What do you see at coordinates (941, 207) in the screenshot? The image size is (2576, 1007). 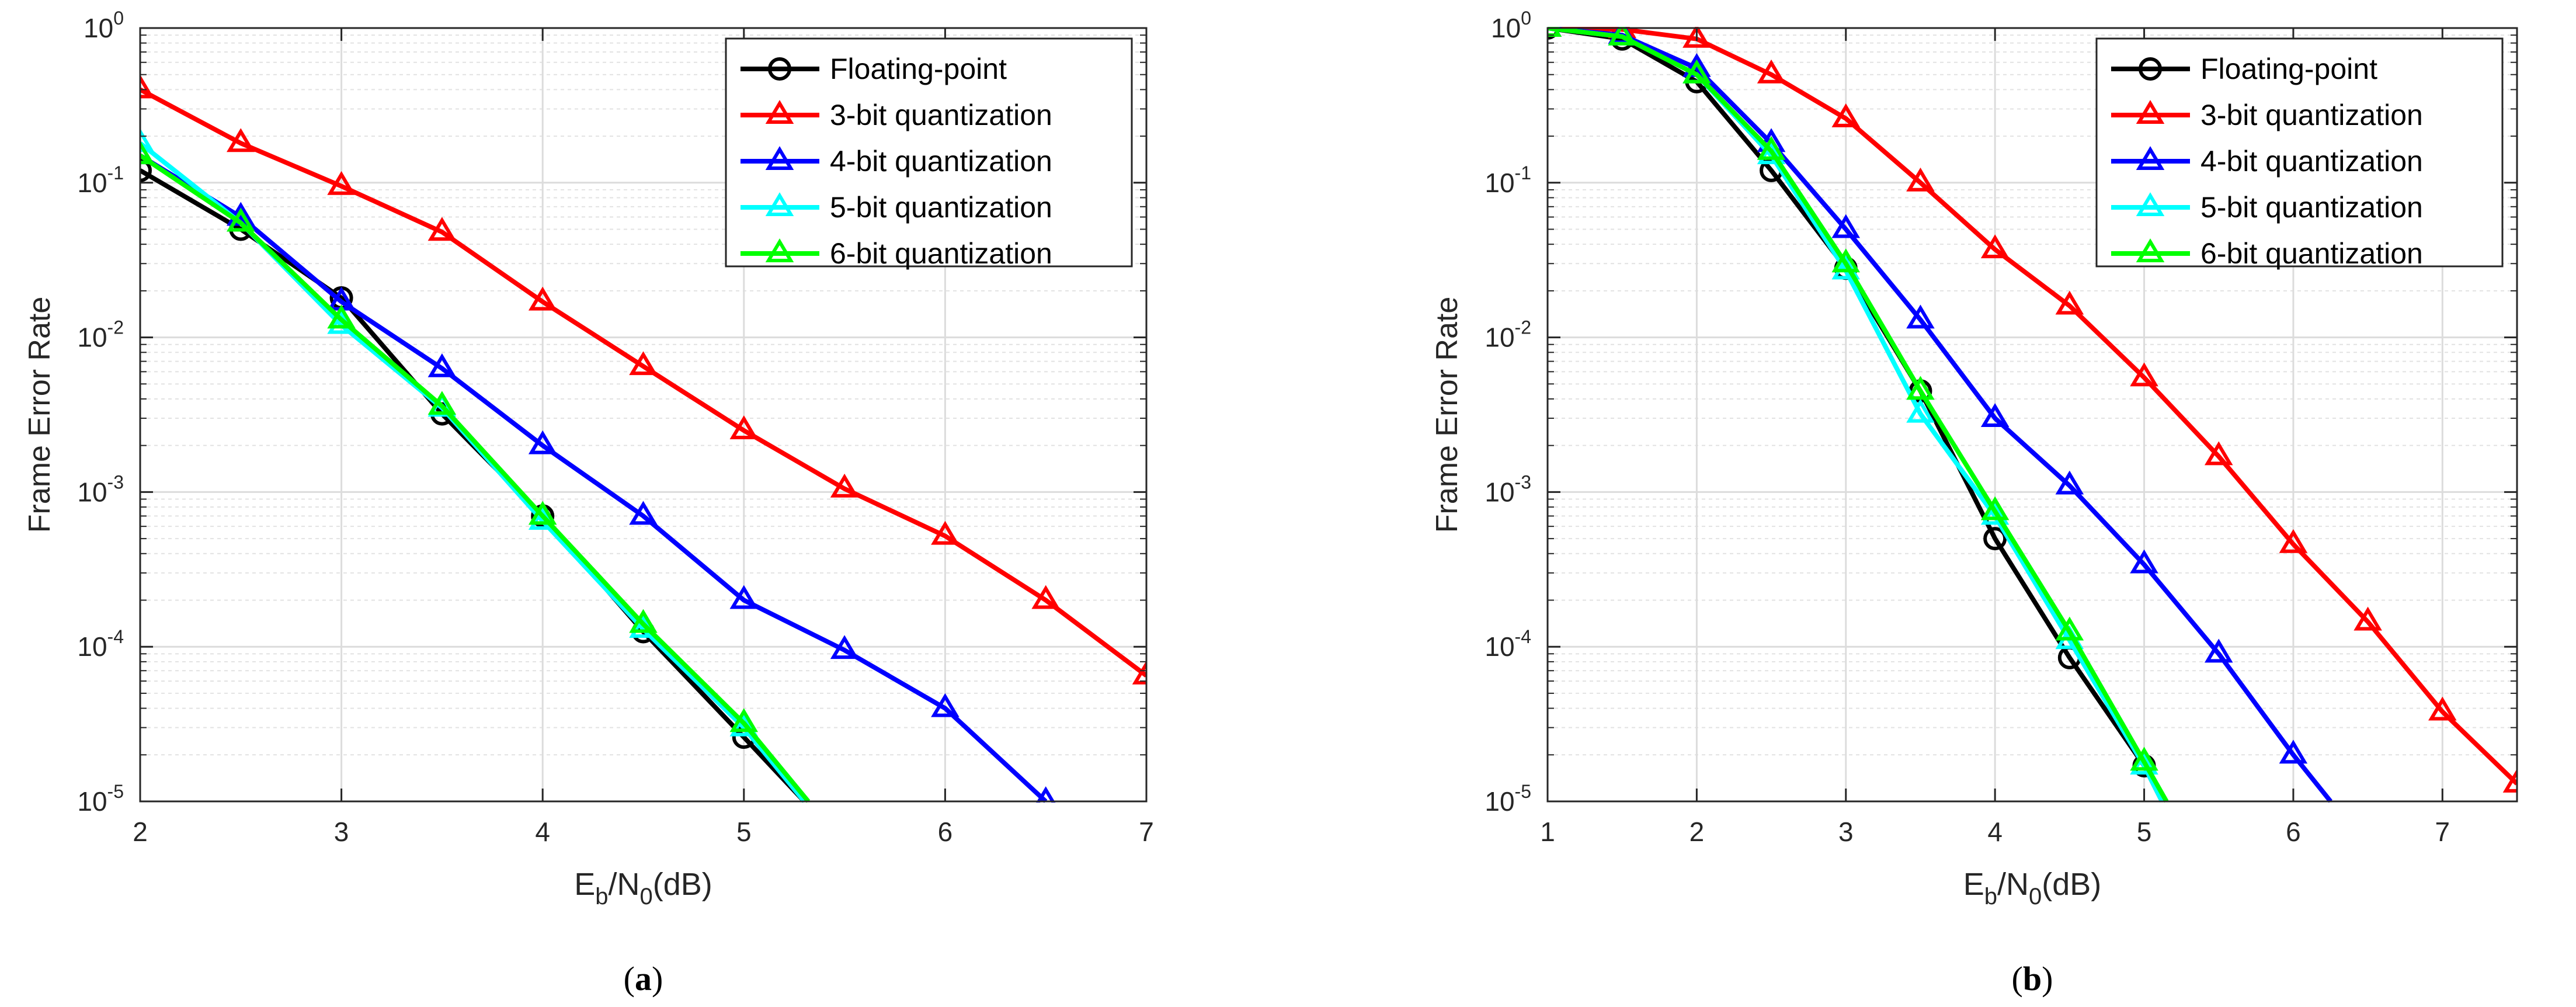 I see `legend-label: 5-bit quantization` at bounding box center [941, 207].